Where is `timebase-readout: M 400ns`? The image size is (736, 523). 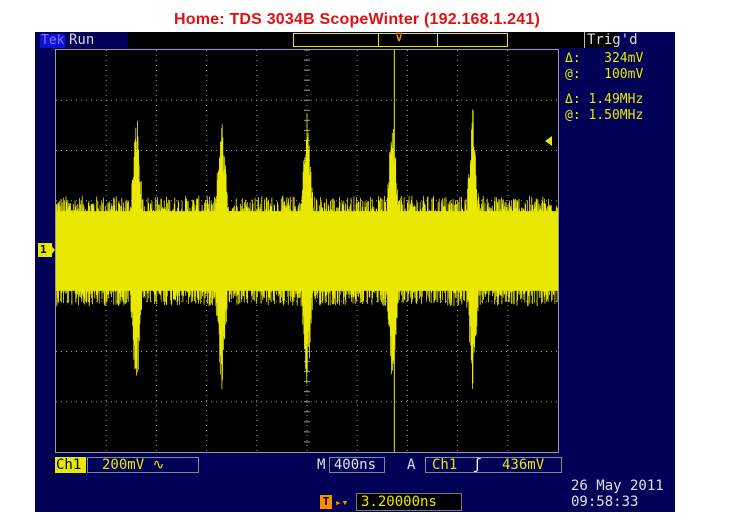 timebase-readout: M 400ns is located at coordinates (346, 465).